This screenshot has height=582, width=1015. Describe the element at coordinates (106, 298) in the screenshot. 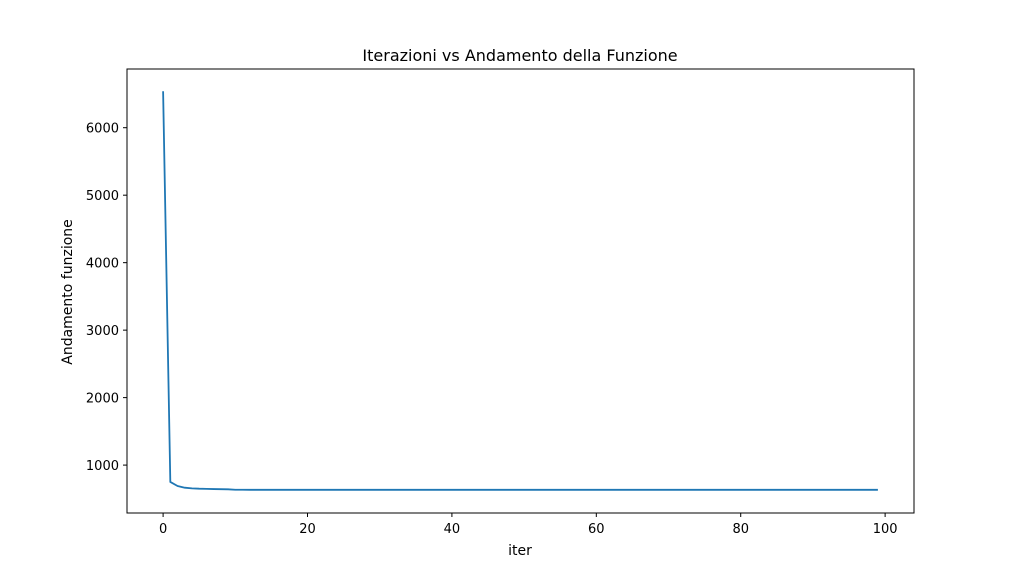

I see `y-axis-ticks: 1000 2000 3000 4000 5000 6000` at that location.